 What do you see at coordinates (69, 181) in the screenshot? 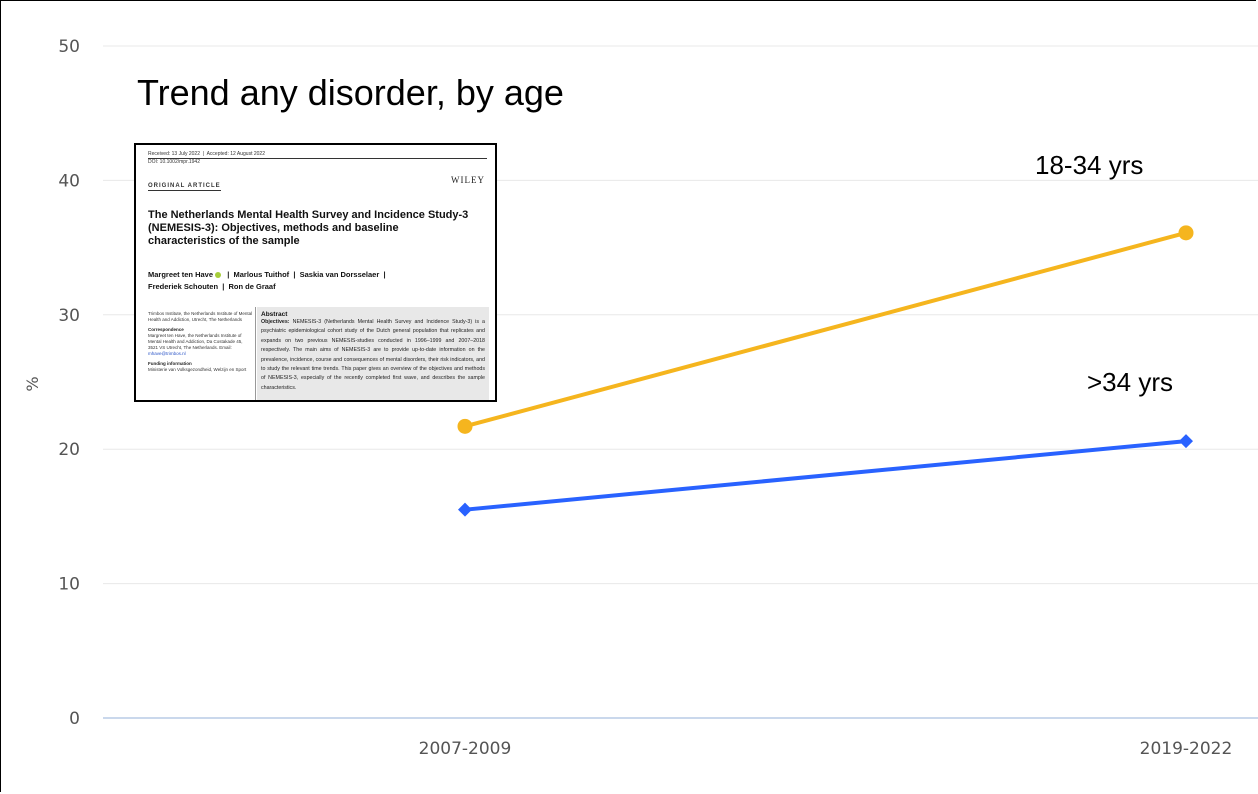
I see `y-tick-label: 40` at bounding box center [69, 181].